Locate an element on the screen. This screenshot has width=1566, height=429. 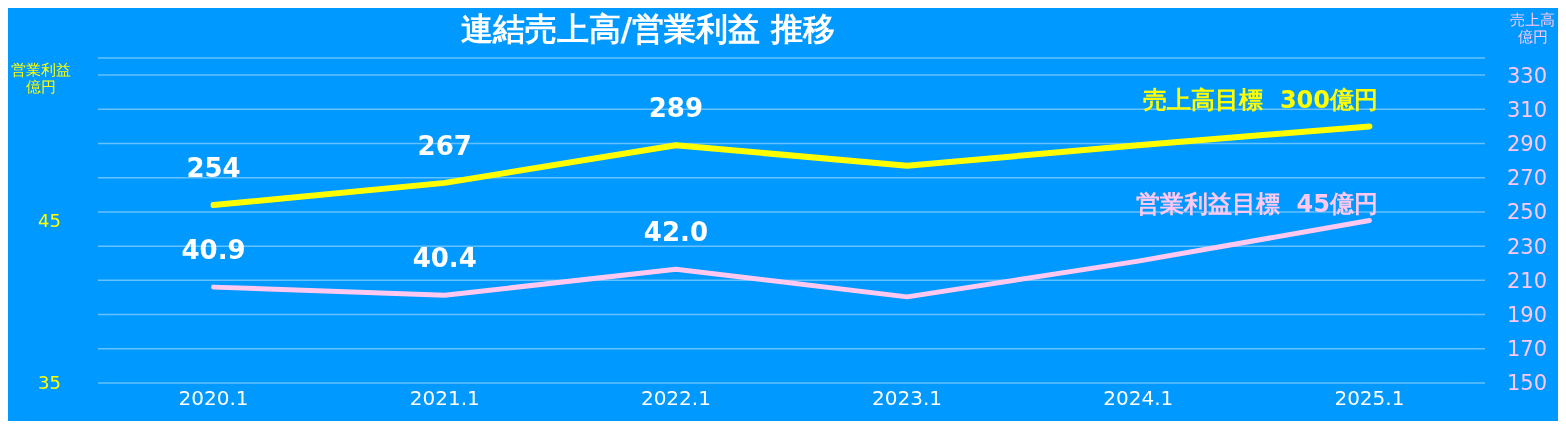
x-tick-label: 2023.1 is located at coordinates (907, 398).